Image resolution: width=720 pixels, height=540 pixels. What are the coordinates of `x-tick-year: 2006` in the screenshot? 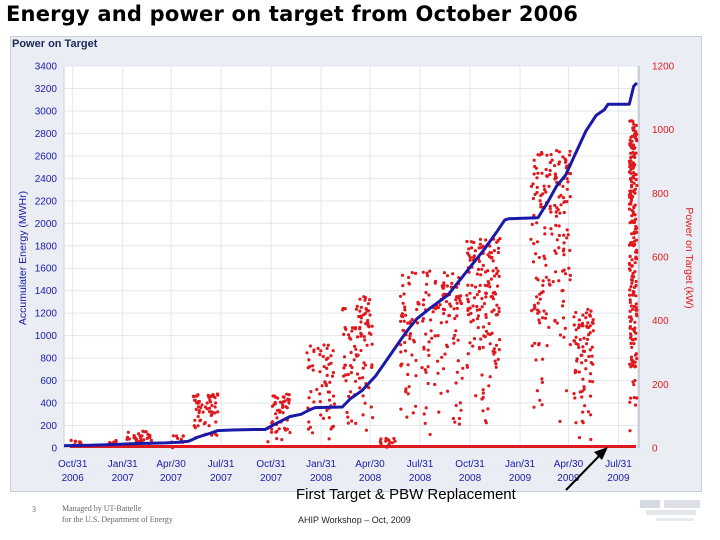 It's located at (73, 478).